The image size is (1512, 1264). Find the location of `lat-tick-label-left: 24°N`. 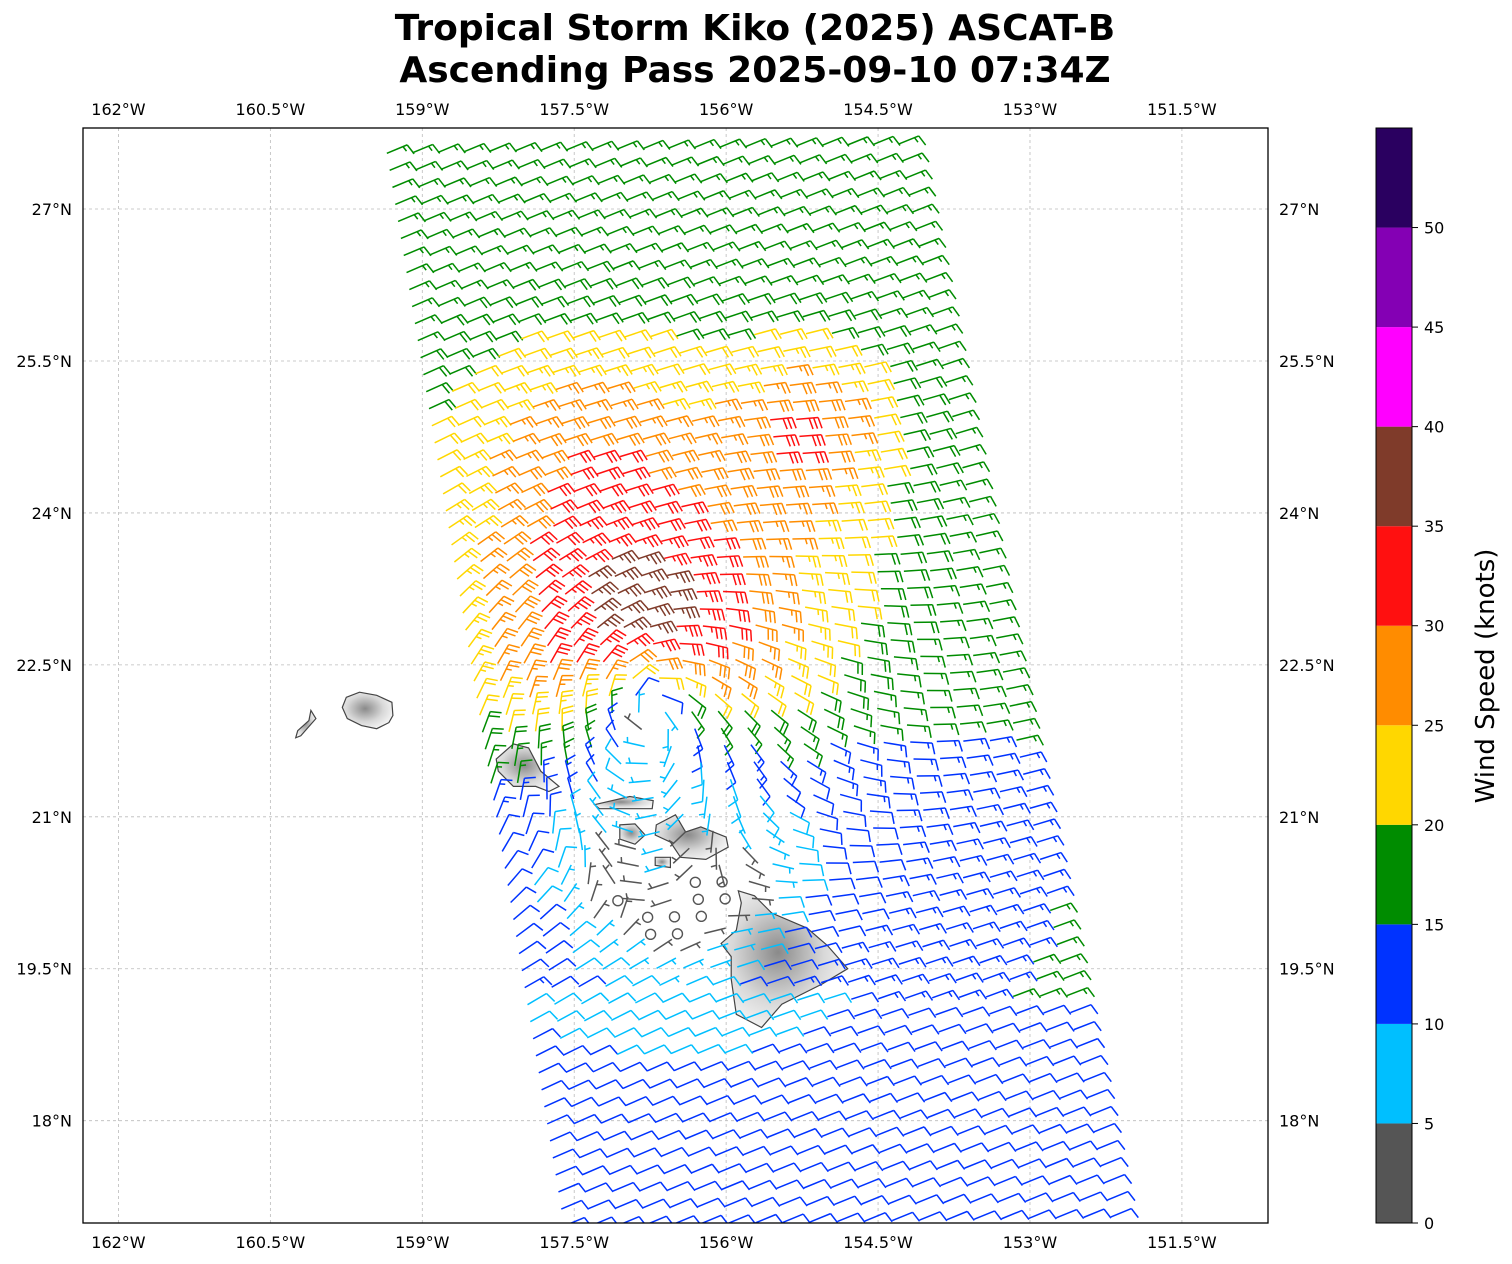

lat-tick-label-left: 24°N is located at coordinates (52, 513).